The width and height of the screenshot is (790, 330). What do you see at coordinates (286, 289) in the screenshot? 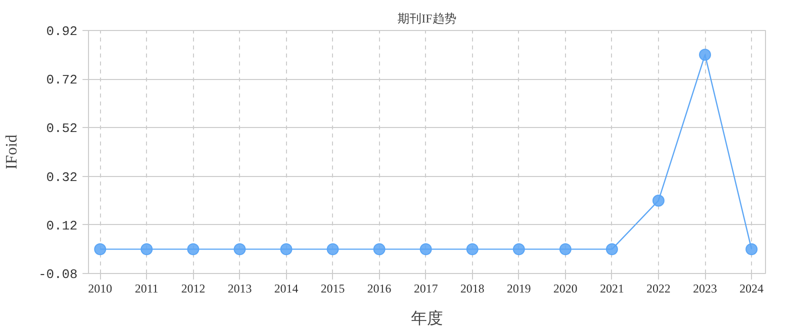
I see `x-tick-label: 2014` at bounding box center [286, 289].